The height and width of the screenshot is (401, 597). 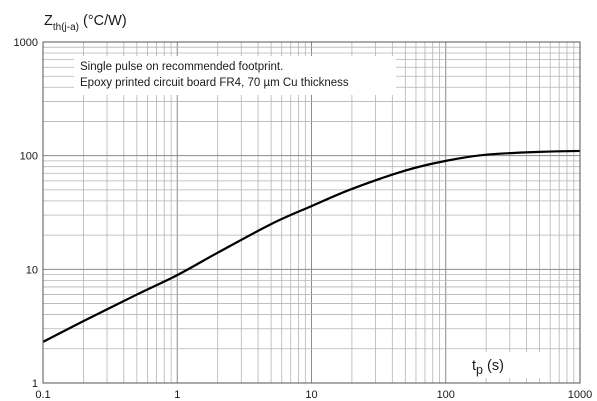 What do you see at coordinates (32, 270) in the screenshot?
I see `y-tick-label: 10` at bounding box center [32, 270].